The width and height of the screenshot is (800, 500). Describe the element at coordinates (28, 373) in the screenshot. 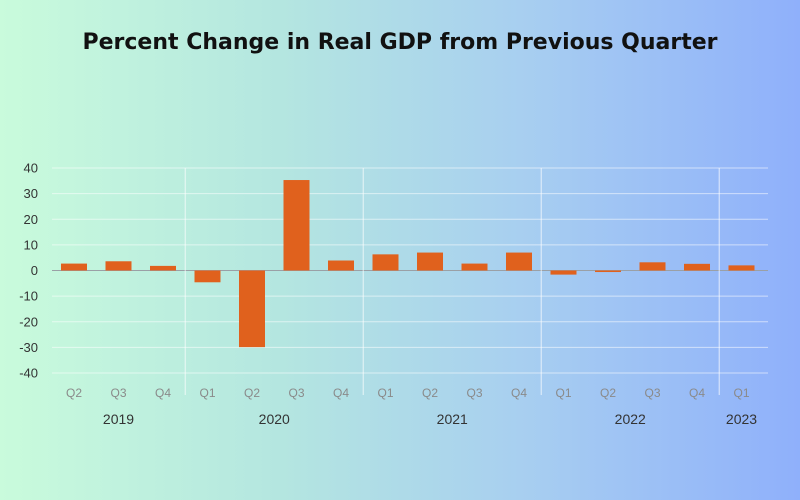

I see `y-tick-label: -40` at that location.